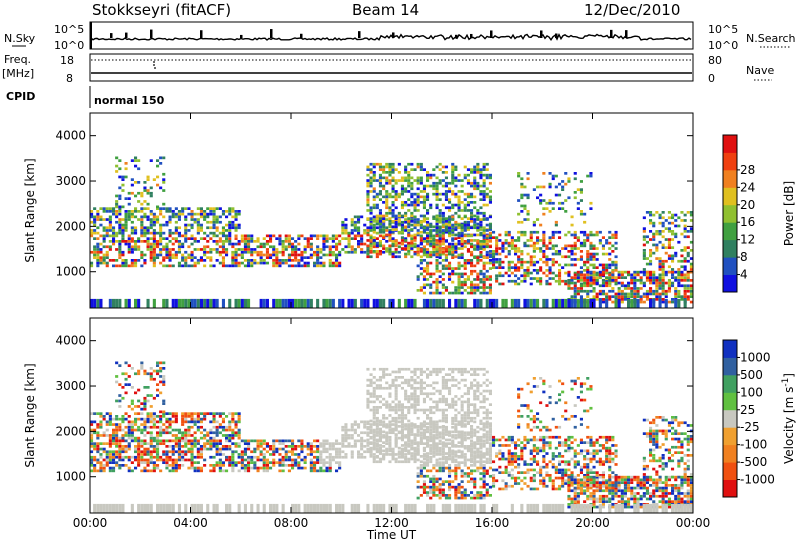 The image size is (800, 554). What do you see at coordinates (556, 35) in the screenshot?
I see `nsky-spike` at bounding box center [556, 35].